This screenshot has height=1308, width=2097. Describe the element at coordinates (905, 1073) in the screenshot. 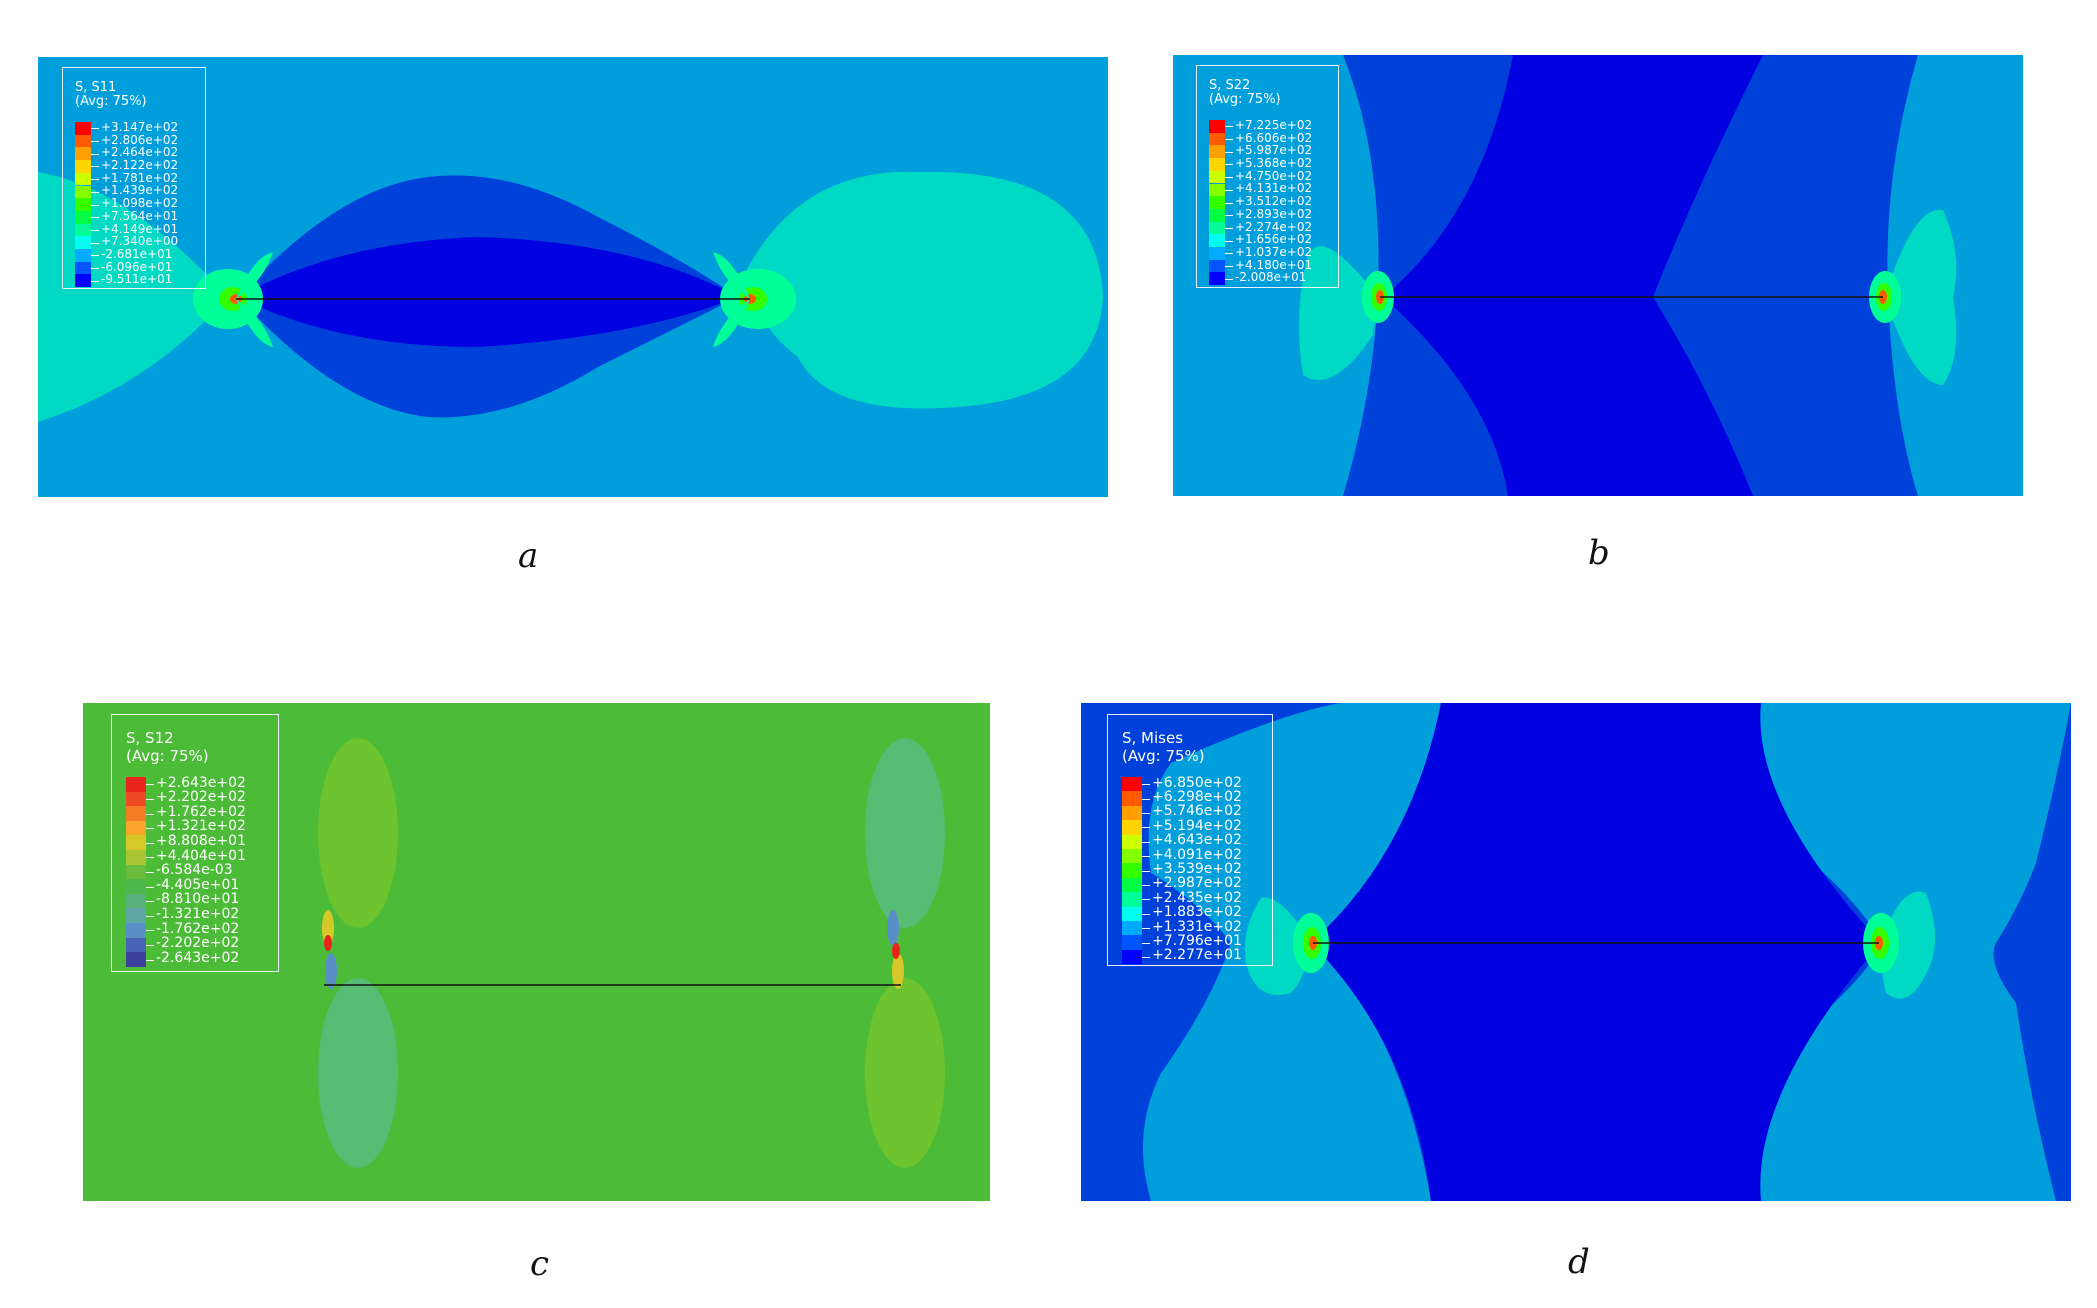

I see `s12-right-lobe-down` at that location.